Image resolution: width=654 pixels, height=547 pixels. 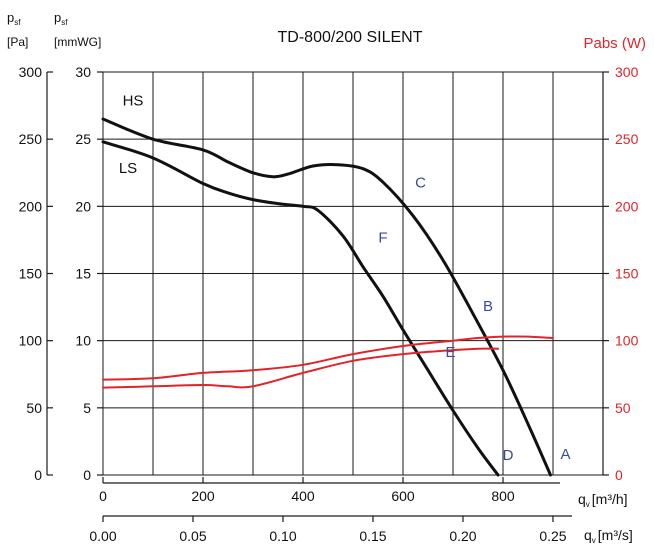 I want to click on pa-tick-label: 200, so click(x=31, y=206).